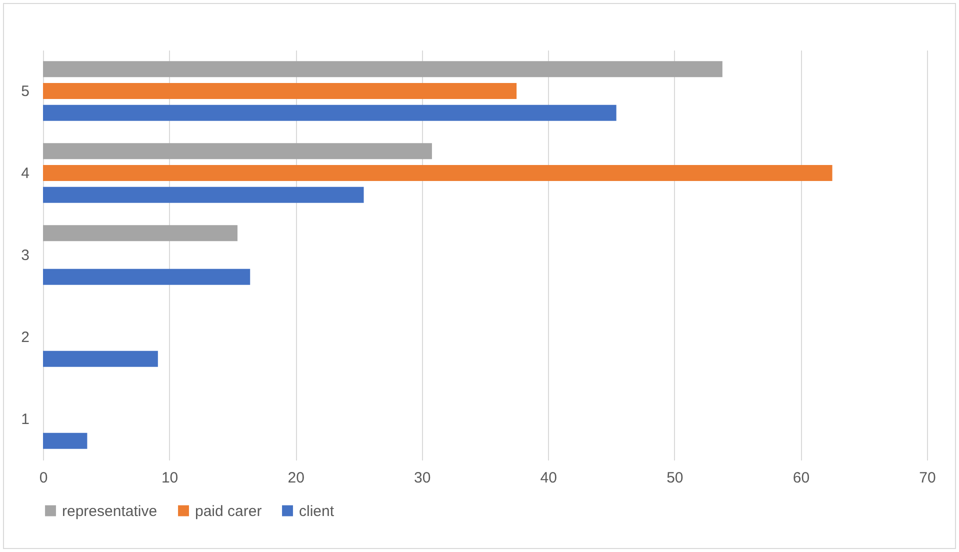 The height and width of the screenshot is (552, 959). I want to click on y-tick-label: 5, so click(25, 91).